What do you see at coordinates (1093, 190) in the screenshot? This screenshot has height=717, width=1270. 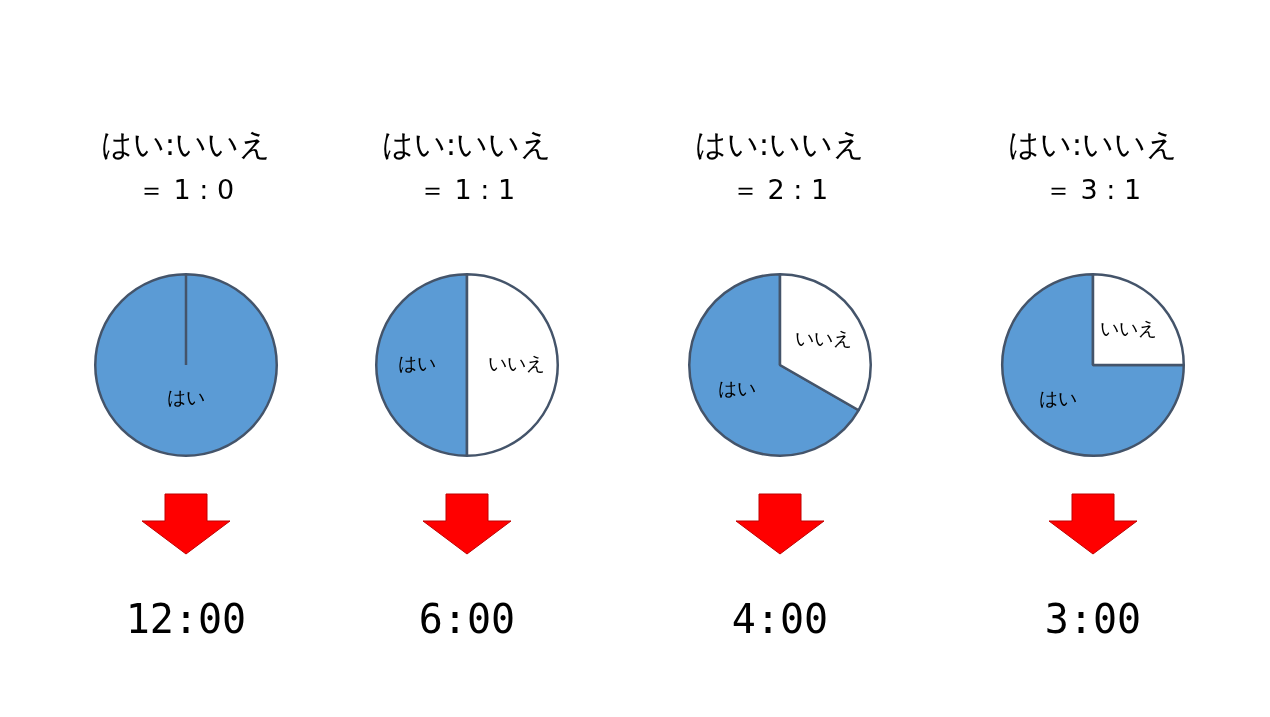 I see `chart-subtitle: ＝ 3 : 1` at bounding box center [1093, 190].